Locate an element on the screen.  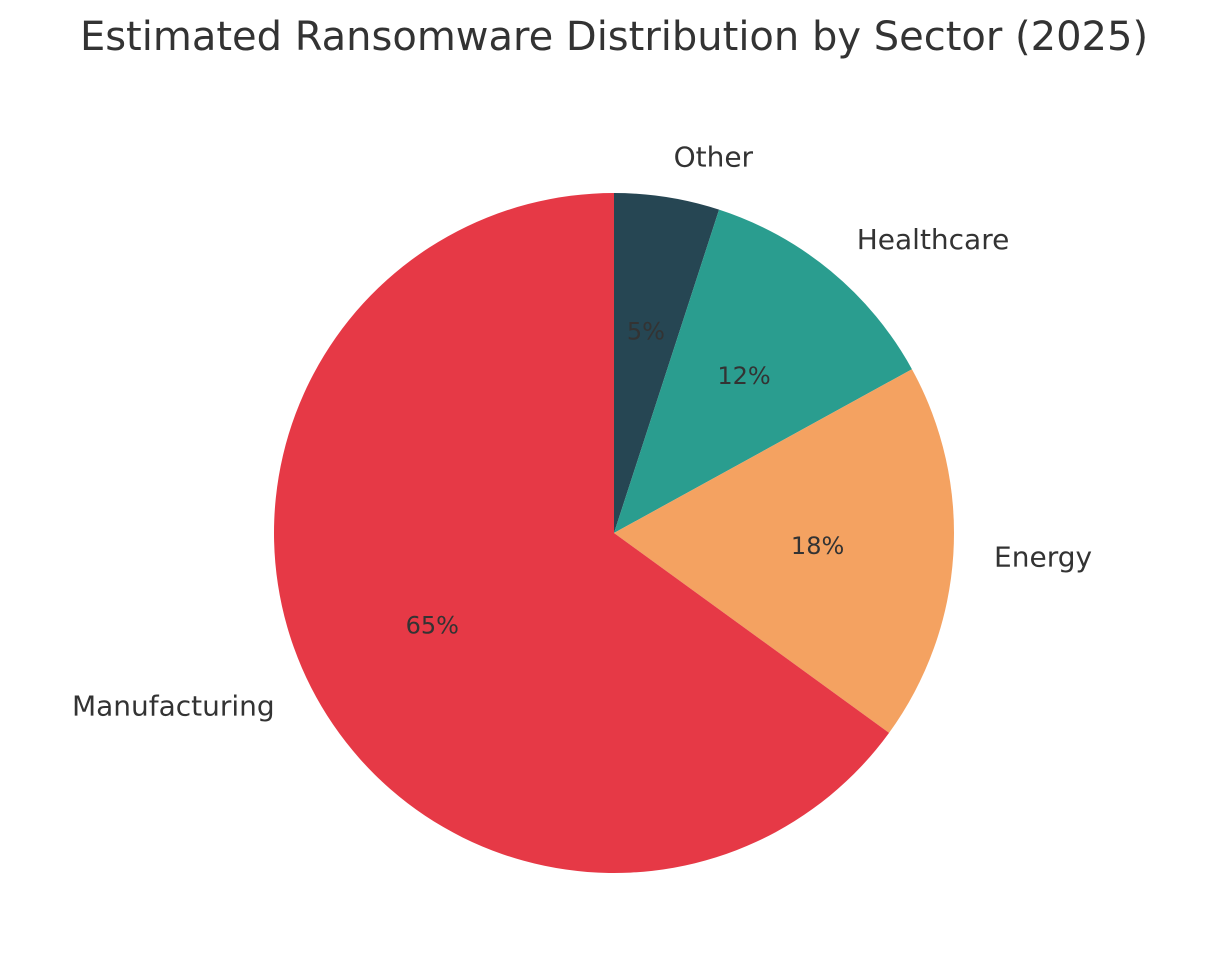
pie-percent-label: 12% is located at coordinates (743, 376).